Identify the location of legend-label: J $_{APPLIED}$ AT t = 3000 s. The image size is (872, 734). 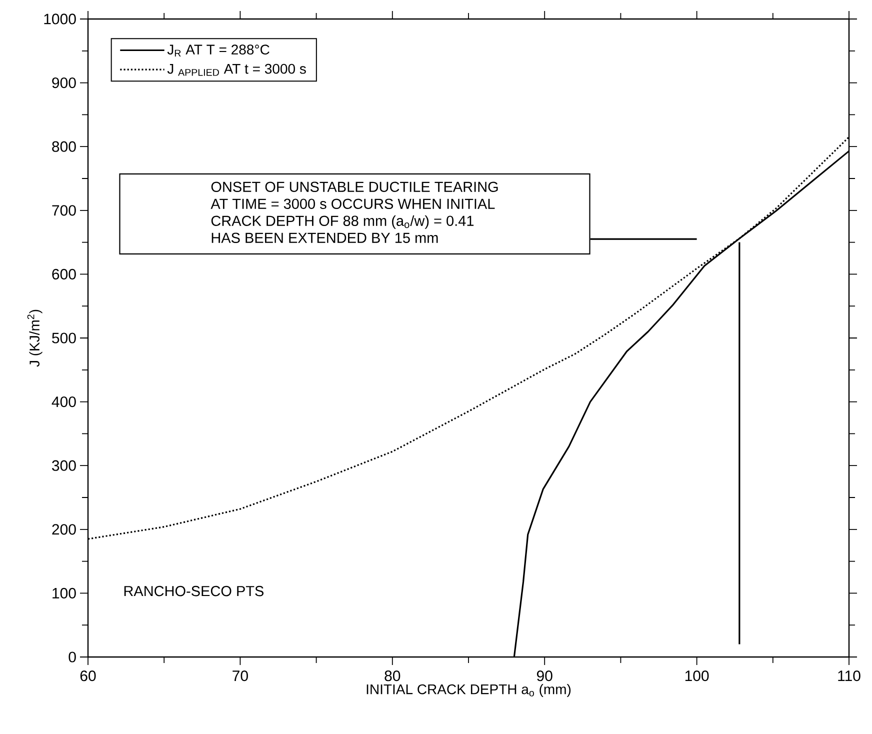
(236, 70).